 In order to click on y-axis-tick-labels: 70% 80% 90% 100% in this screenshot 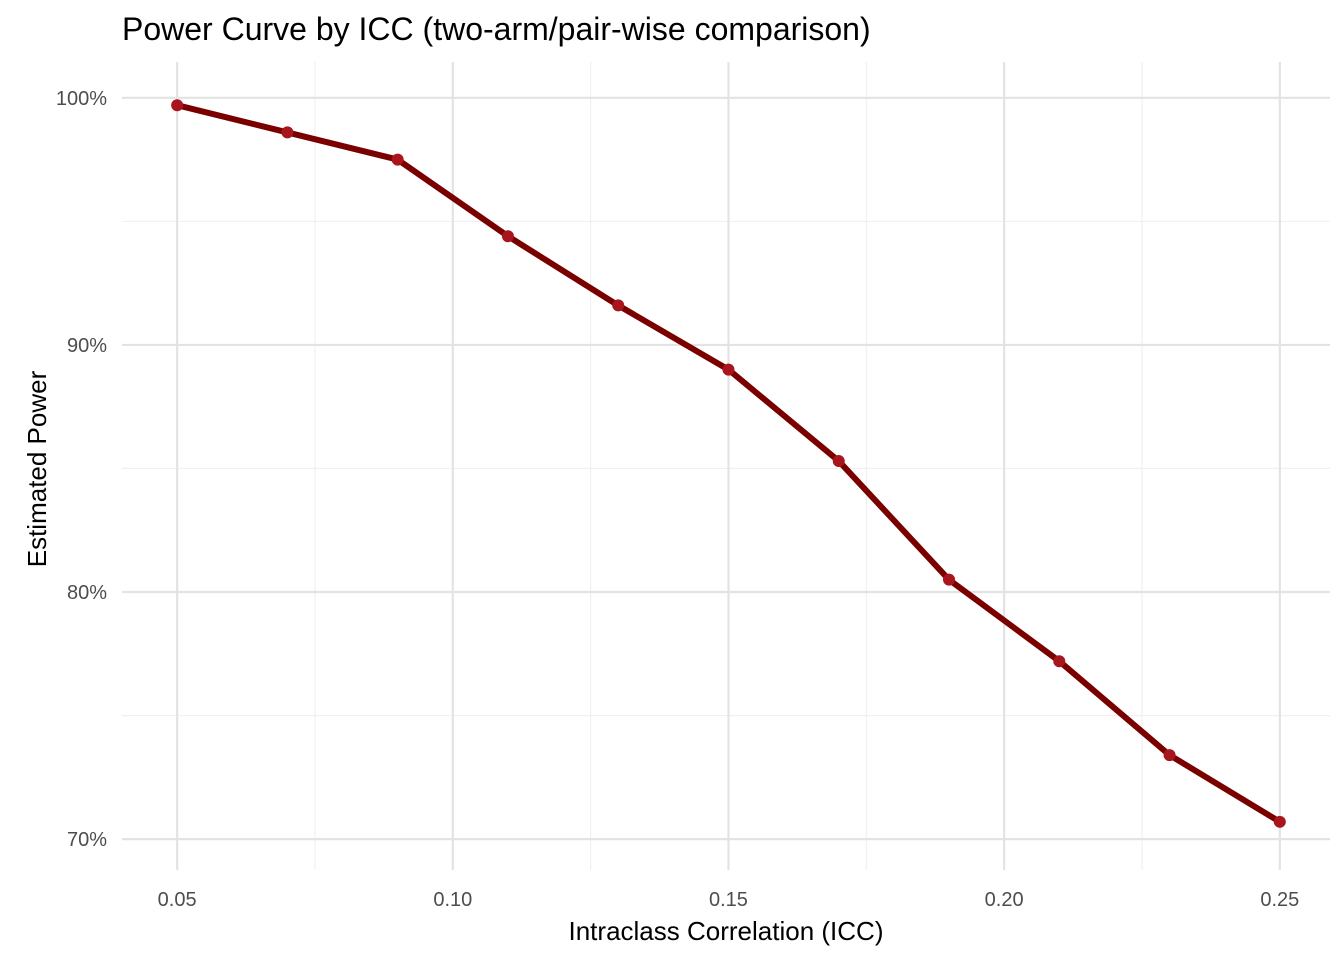, I will do `click(81, 469)`.